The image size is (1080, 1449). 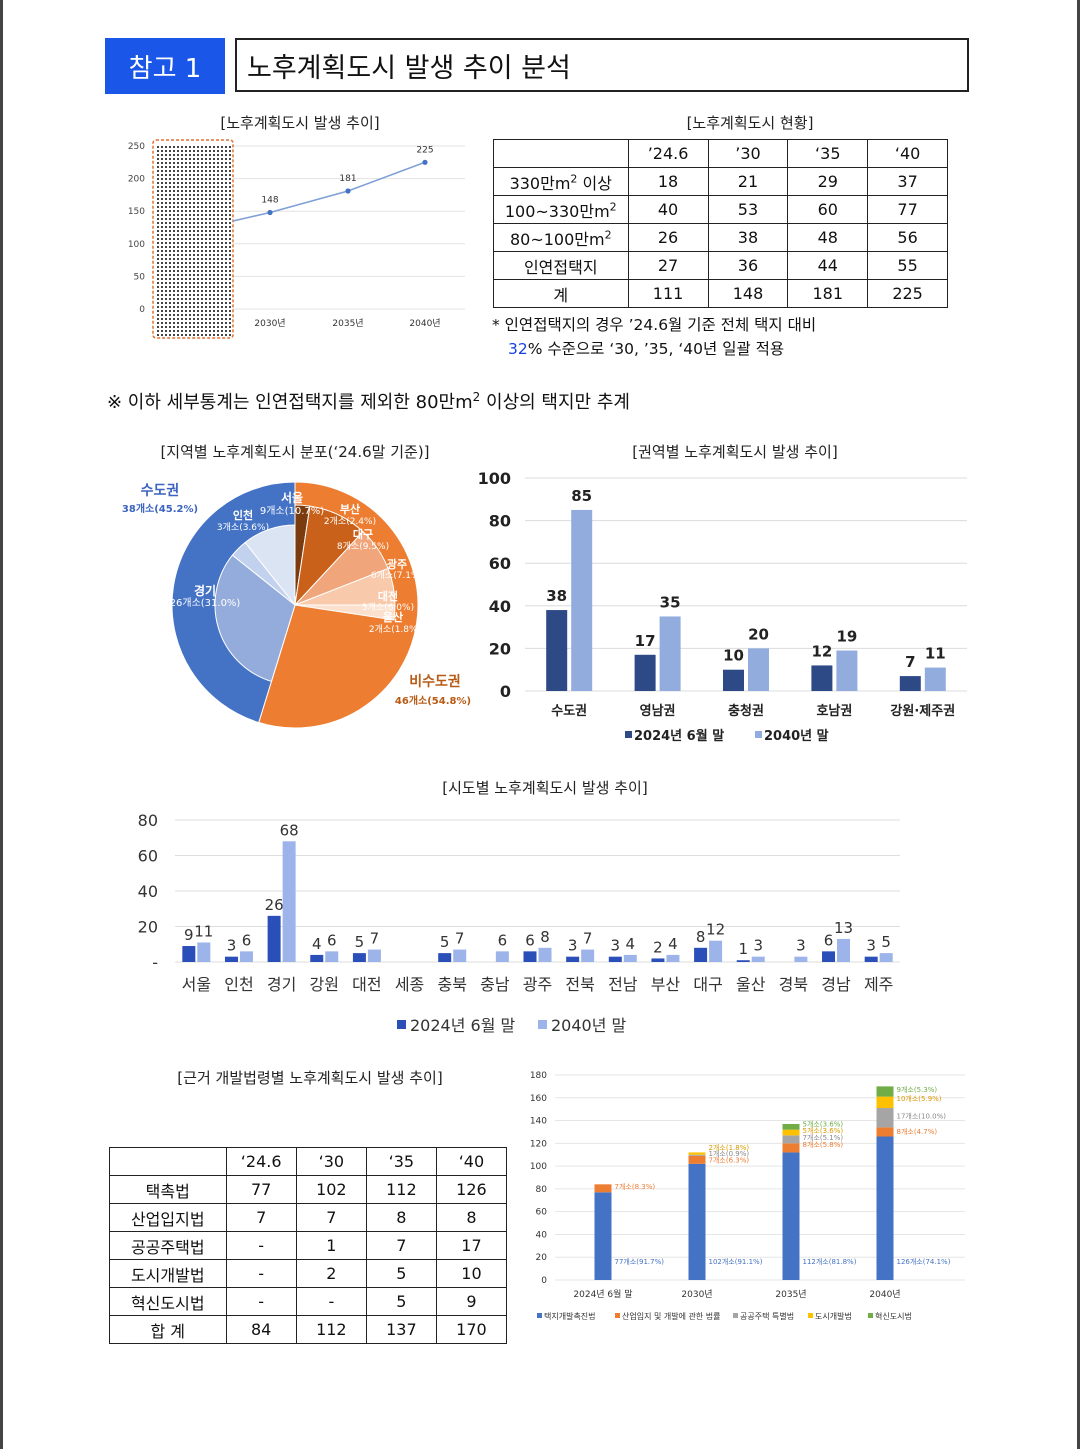 What do you see at coordinates (729, 1147) in the screenshot?
I see `law-segment-label: 2개소(1.8%)` at bounding box center [729, 1147].